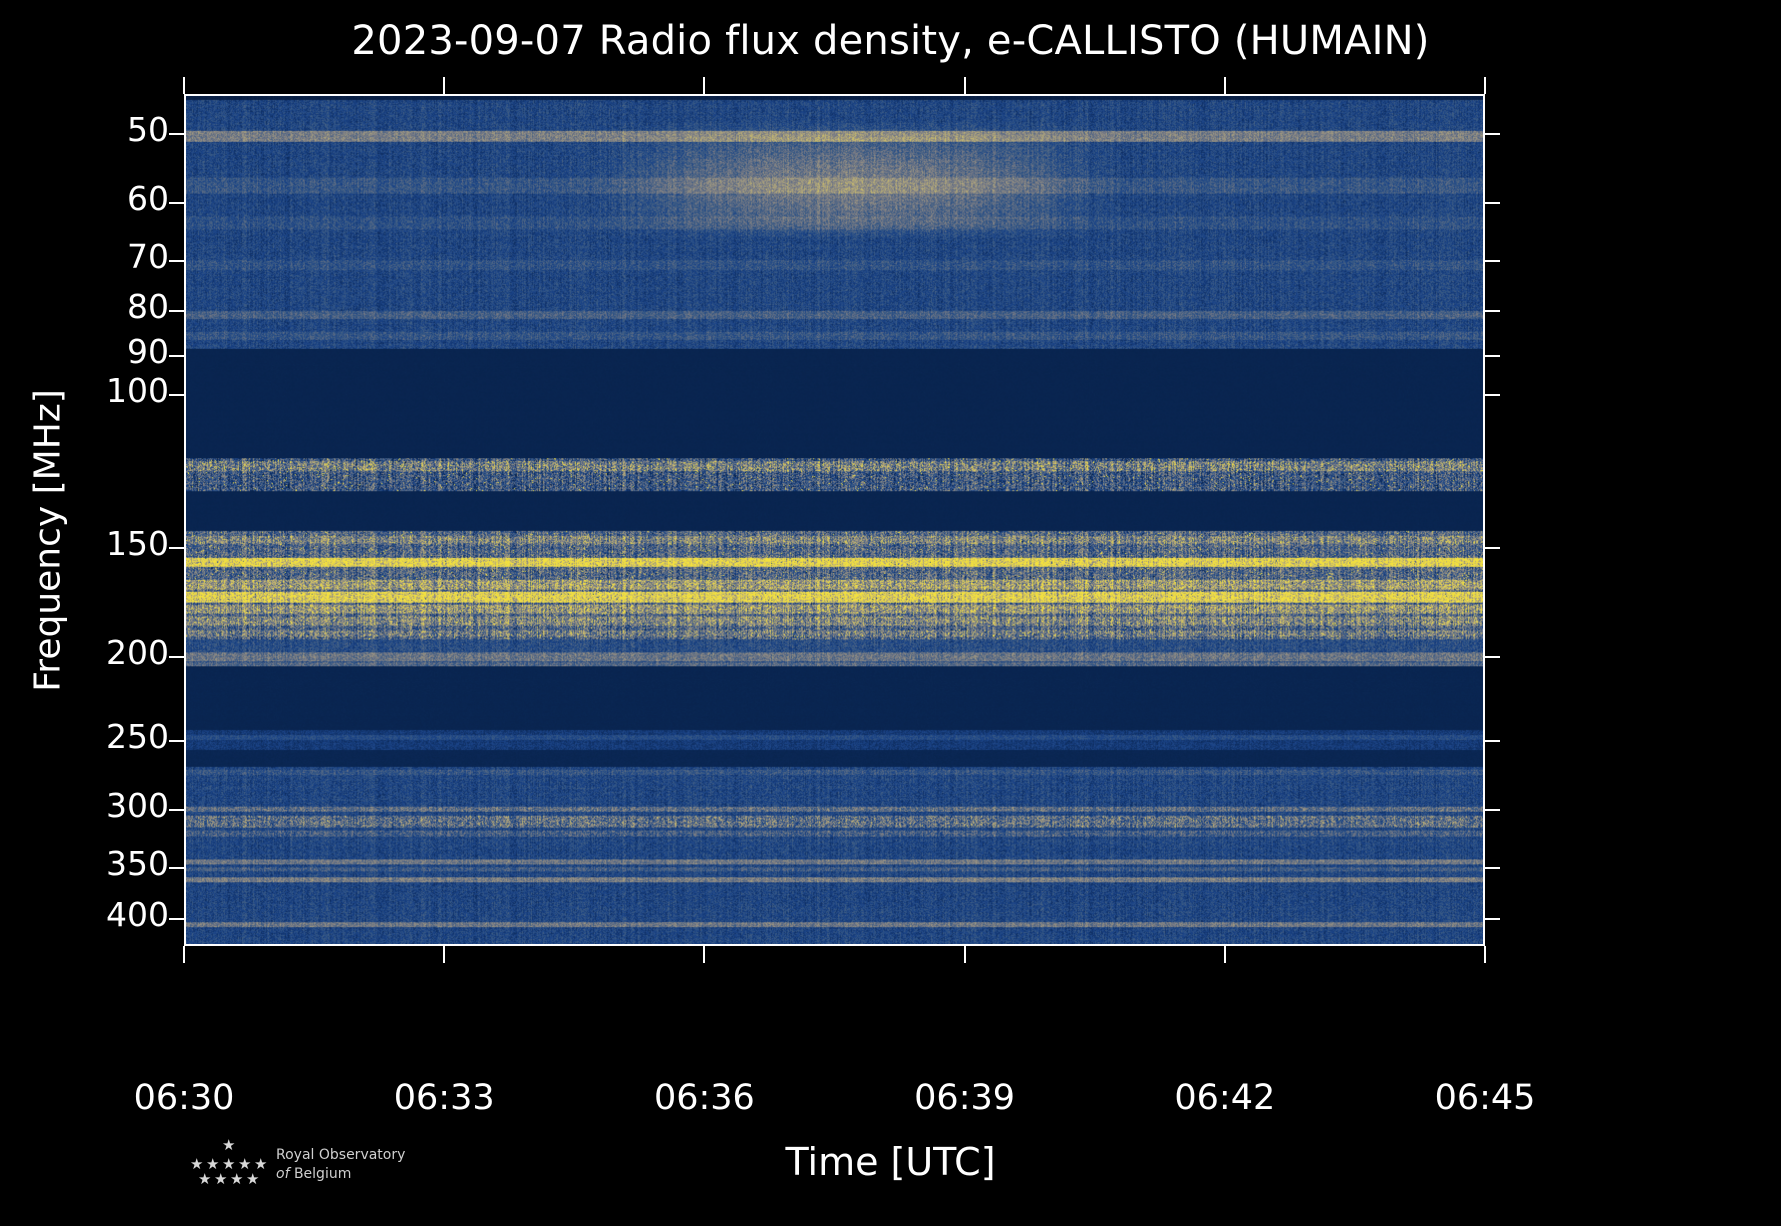 This screenshot has height=1226, width=1781. Describe the element at coordinates (444, 954) in the screenshot. I see `x-tick-06:33` at that location.